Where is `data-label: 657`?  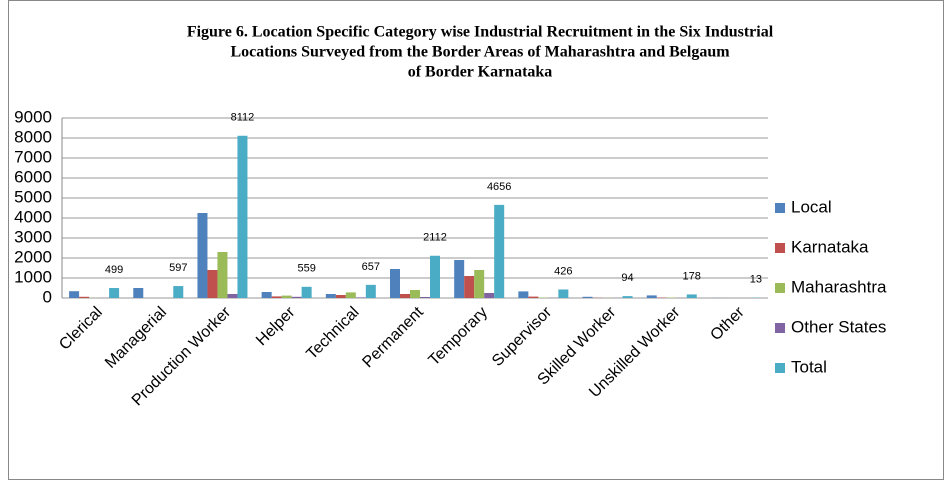
data-label: 657 is located at coordinates (371, 267).